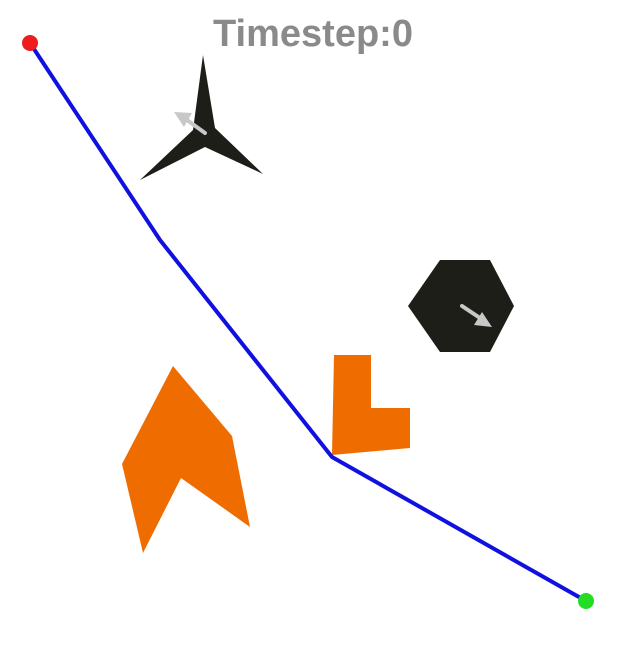  I want to click on l-block-obstacle, so click(371, 405).